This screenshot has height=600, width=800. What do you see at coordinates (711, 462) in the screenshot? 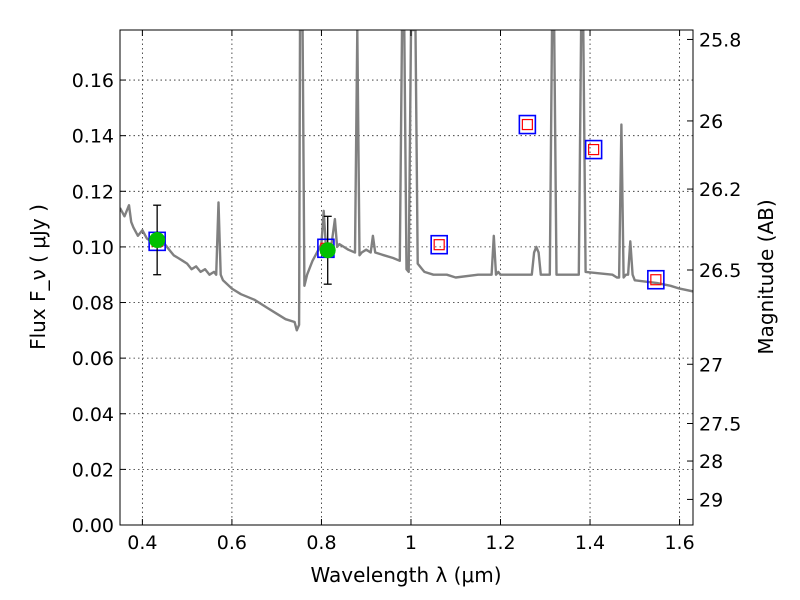
I see `right-tick-label: 28` at bounding box center [711, 462].